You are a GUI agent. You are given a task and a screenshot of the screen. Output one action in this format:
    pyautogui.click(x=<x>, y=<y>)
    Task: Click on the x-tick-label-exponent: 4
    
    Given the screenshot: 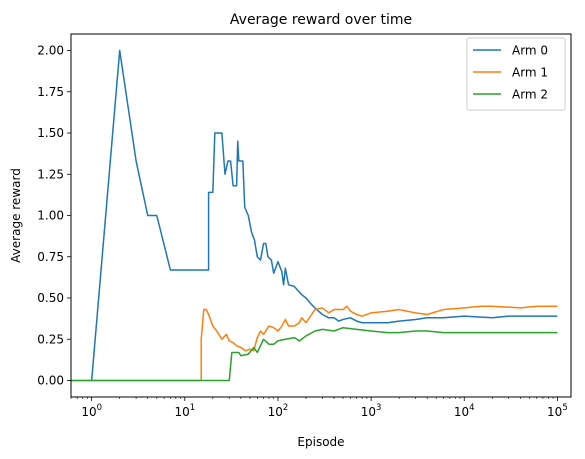 What is the action you would take?
    pyautogui.click(x=471, y=408)
    